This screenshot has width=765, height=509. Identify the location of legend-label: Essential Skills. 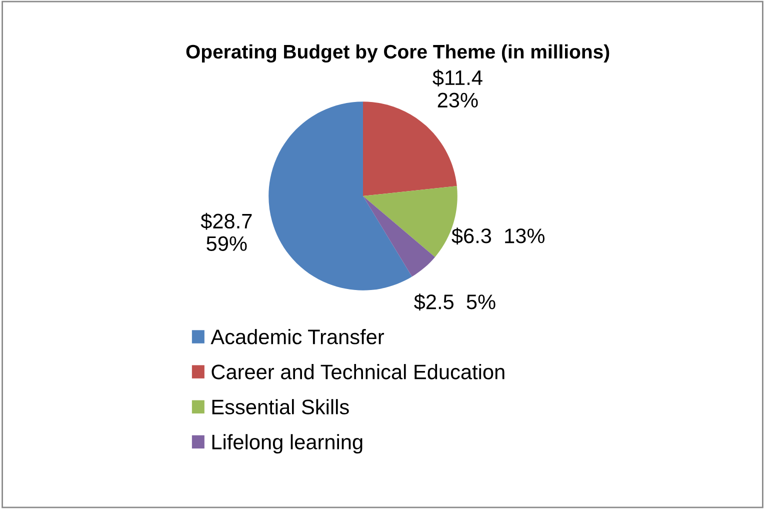
(280, 406).